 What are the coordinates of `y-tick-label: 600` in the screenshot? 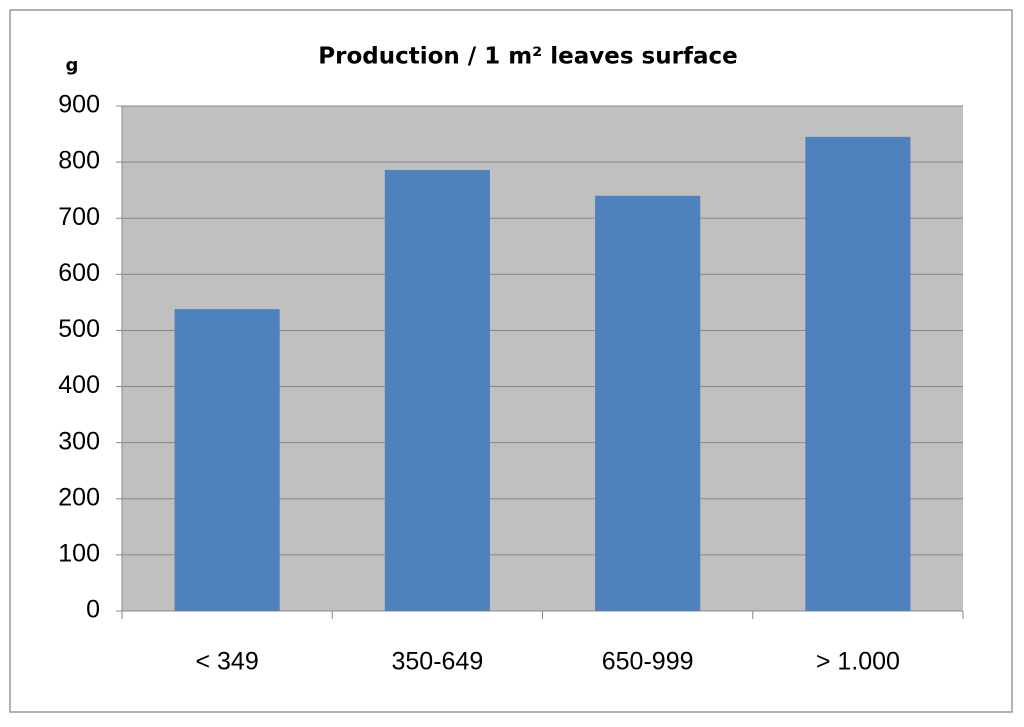 It's located at (79, 273).